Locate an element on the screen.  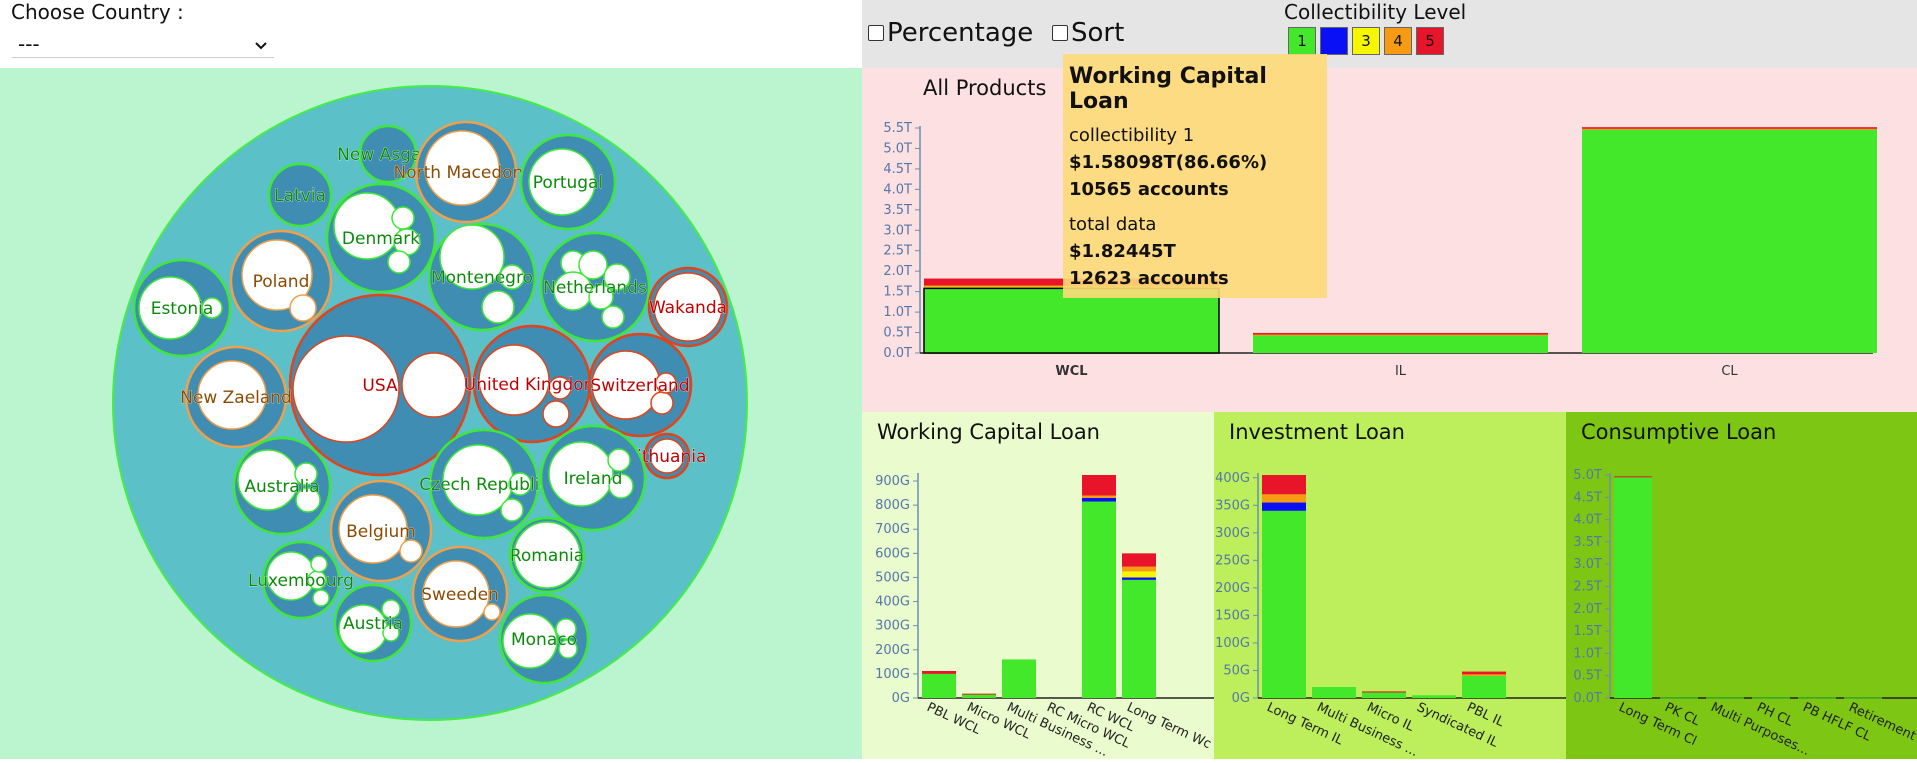
country-bubble-sweeden: Sweeden is located at coordinates (460, 594).